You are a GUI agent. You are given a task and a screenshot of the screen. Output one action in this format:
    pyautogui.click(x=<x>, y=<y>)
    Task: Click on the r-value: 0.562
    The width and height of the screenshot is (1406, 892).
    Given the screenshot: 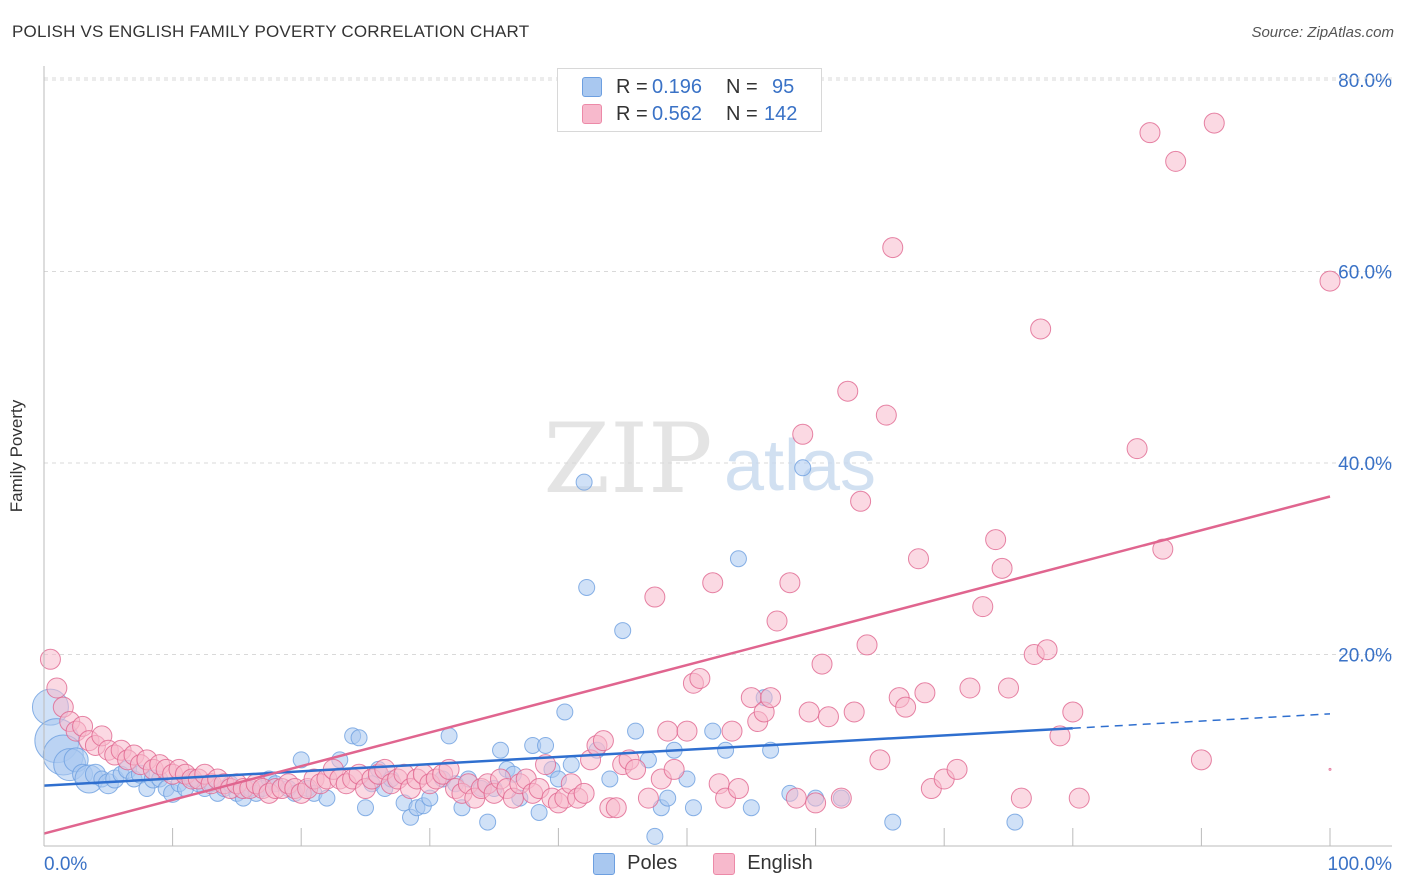 What is the action you would take?
    pyautogui.click(x=677, y=113)
    